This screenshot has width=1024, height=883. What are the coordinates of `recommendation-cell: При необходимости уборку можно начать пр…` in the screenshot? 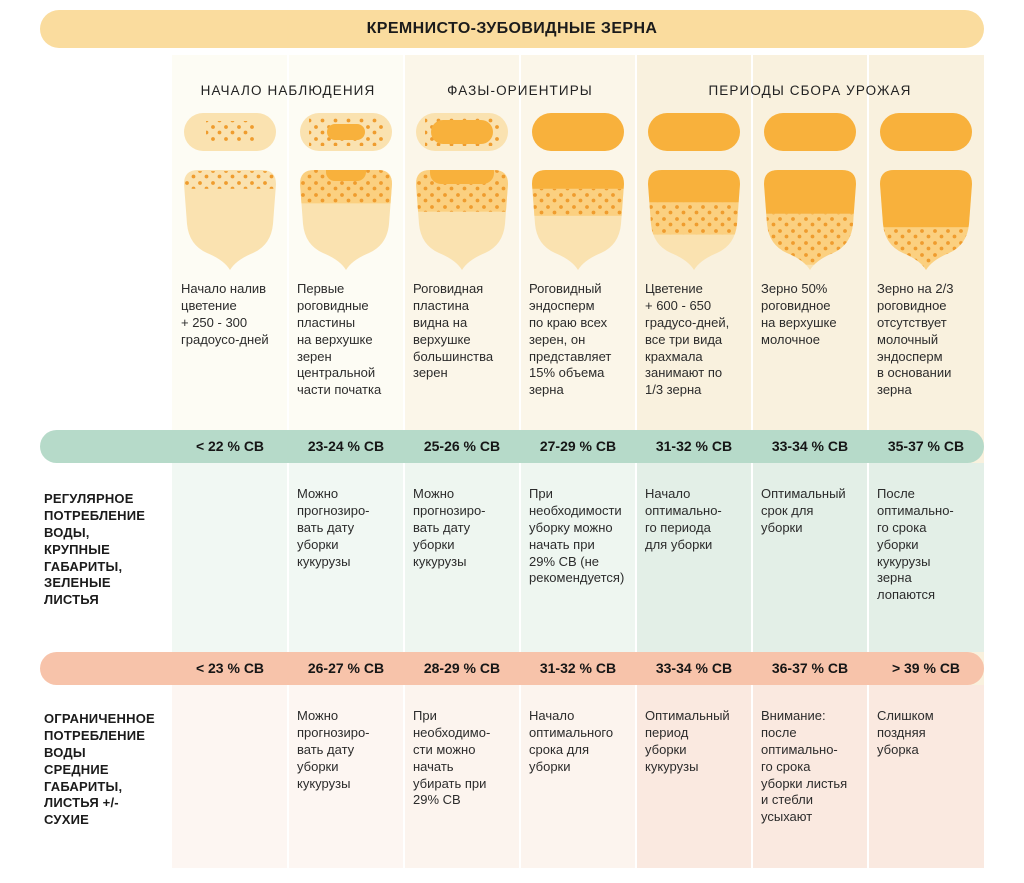 It's located at (577, 536).